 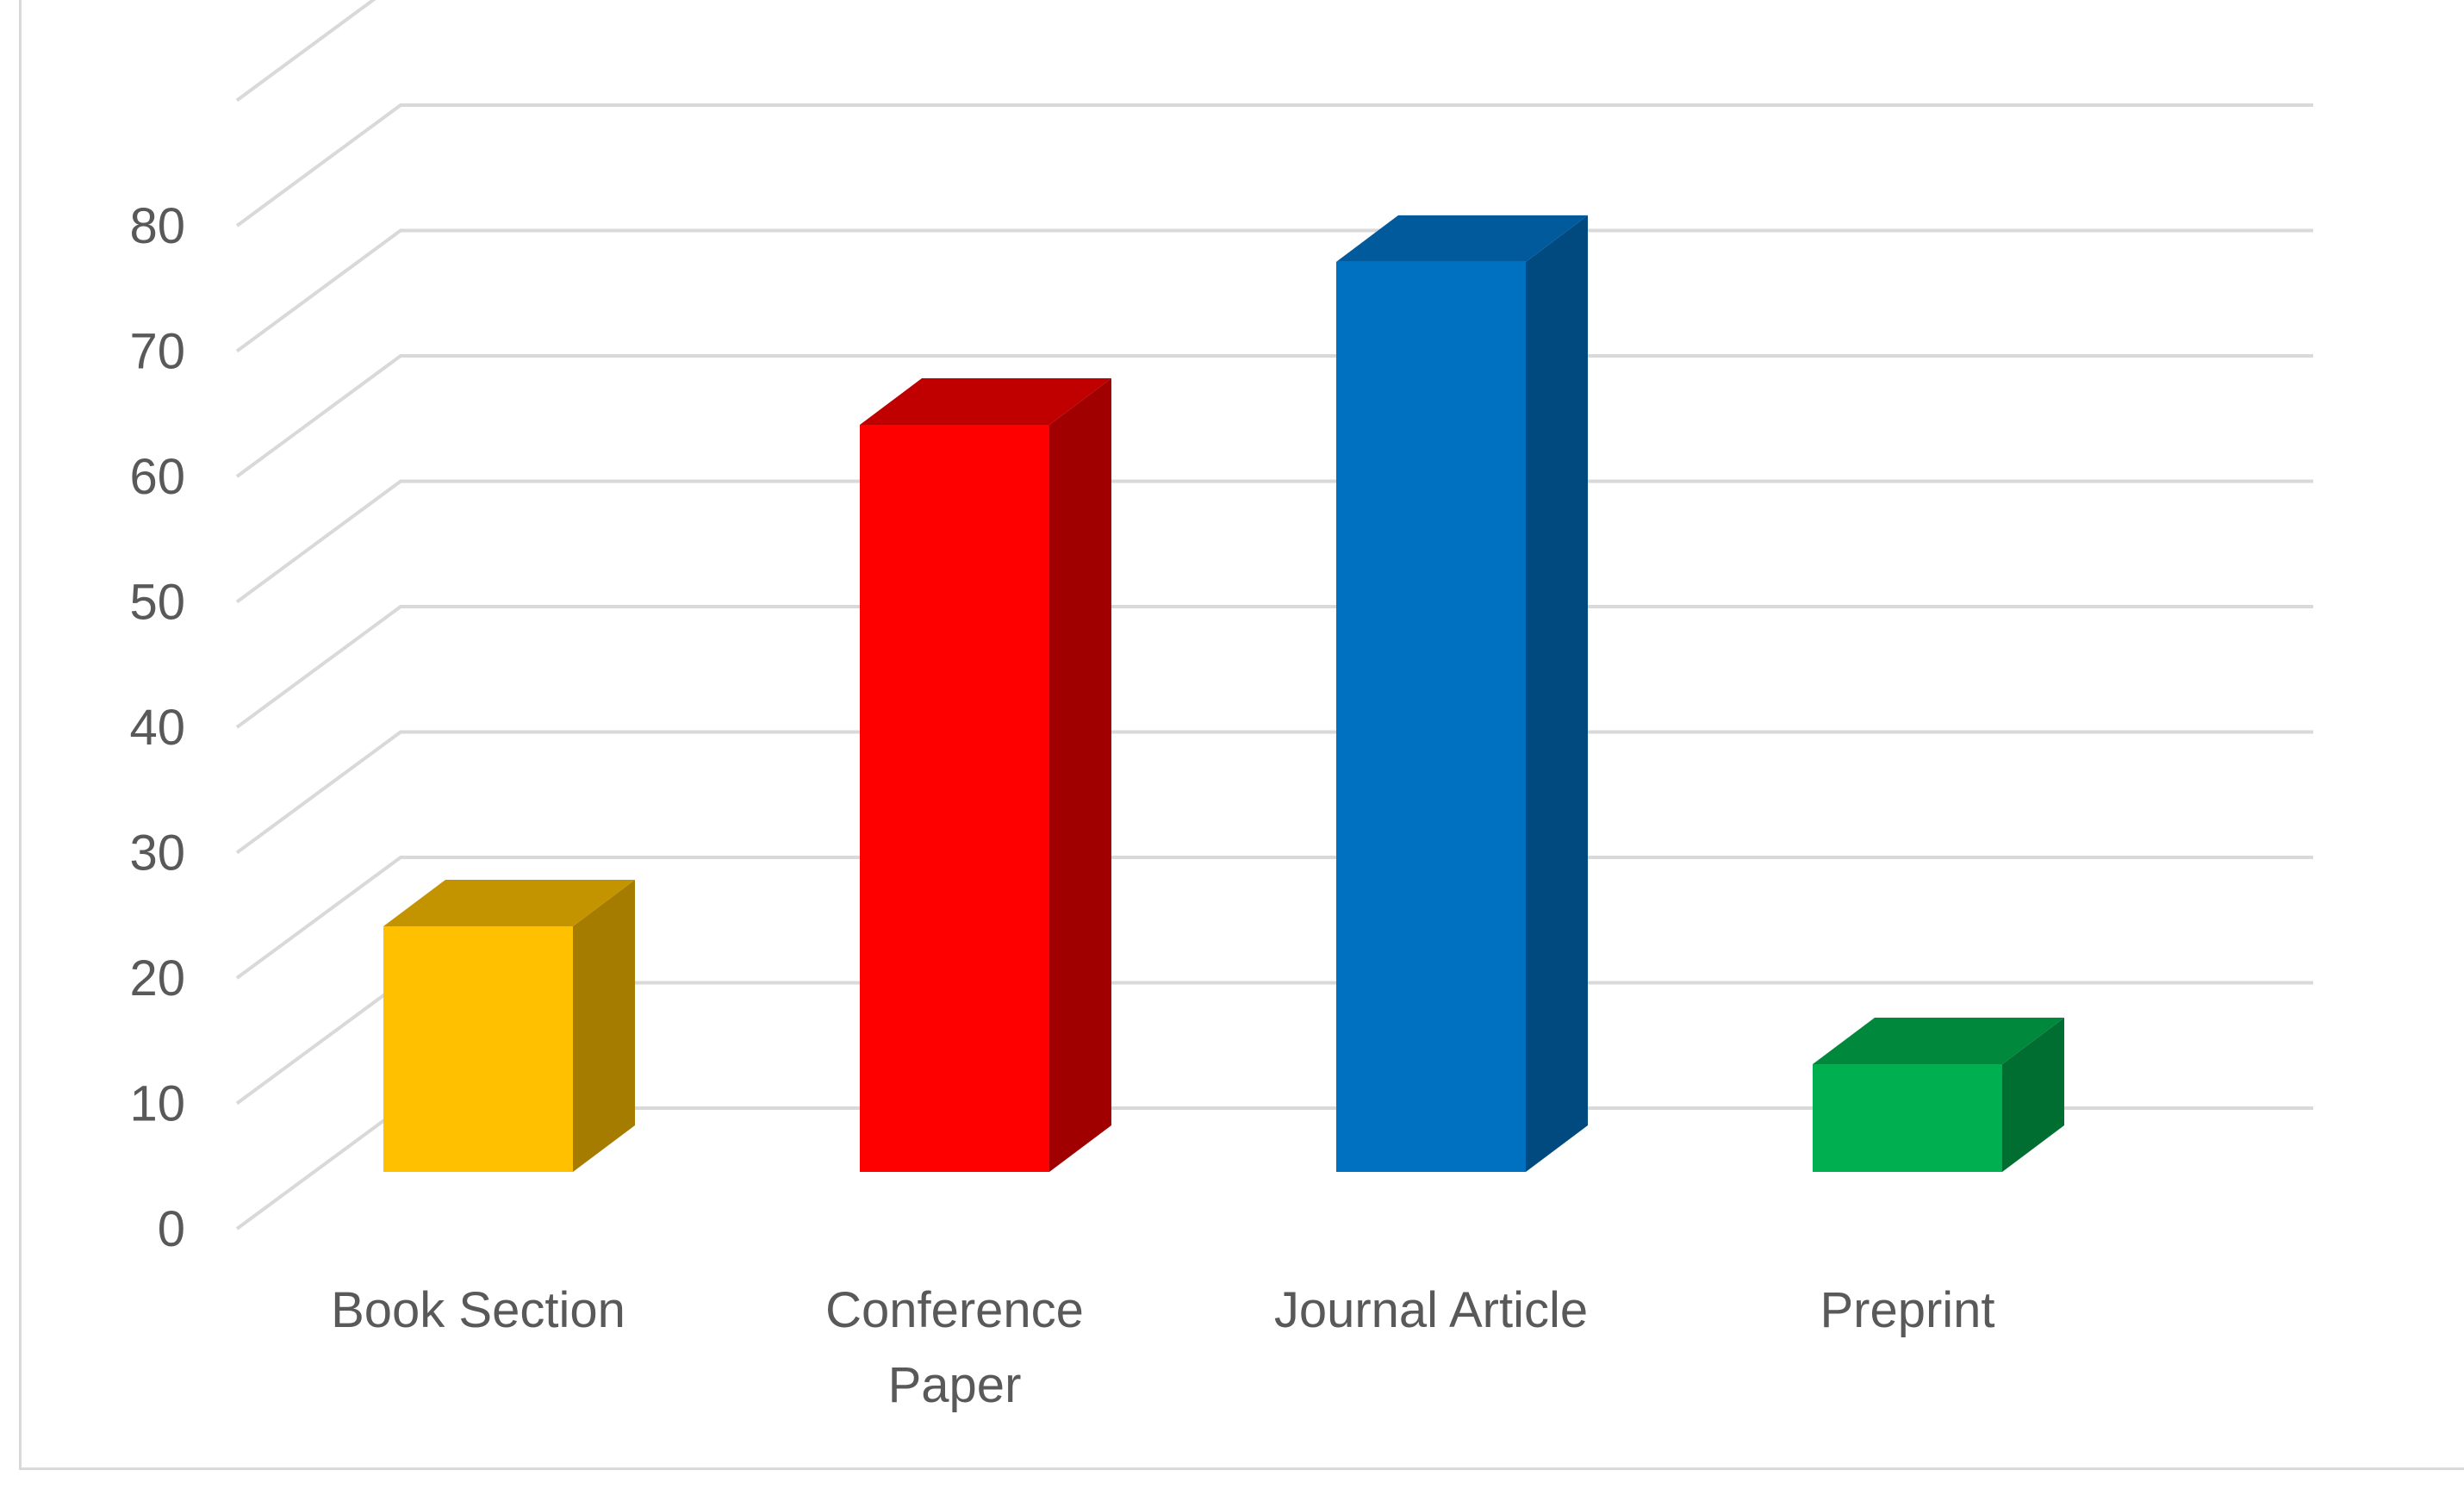 What do you see at coordinates (1431, 1310) in the screenshot?
I see `category-label: Journal Article` at bounding box center [1431, 1310].